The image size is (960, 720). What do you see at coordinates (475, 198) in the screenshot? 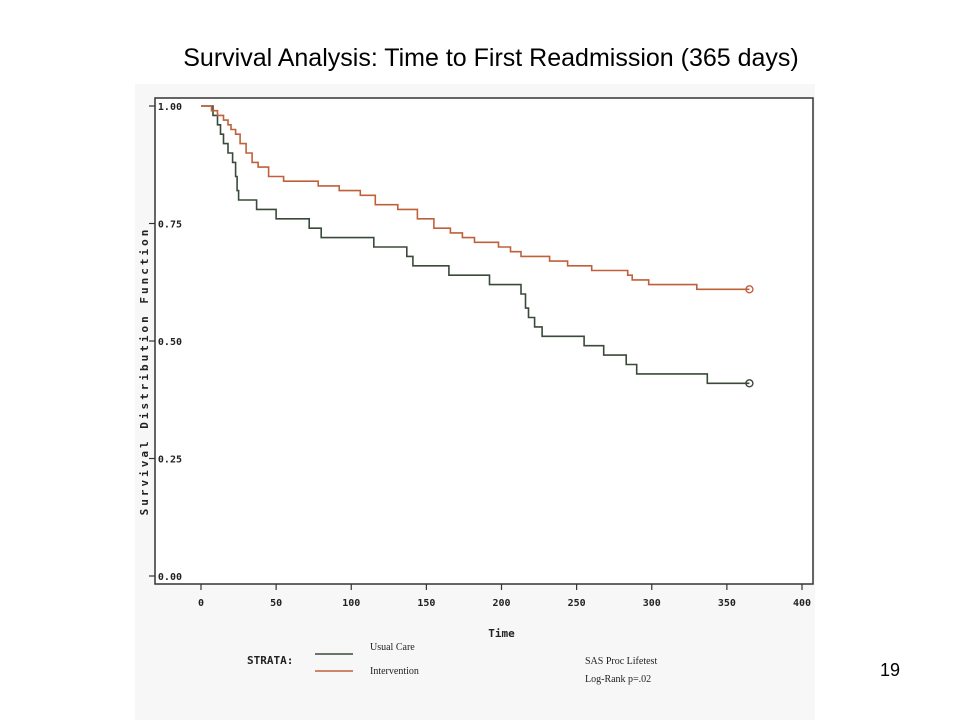
I see `series-line-intervention` at bounding box center [475, 198].